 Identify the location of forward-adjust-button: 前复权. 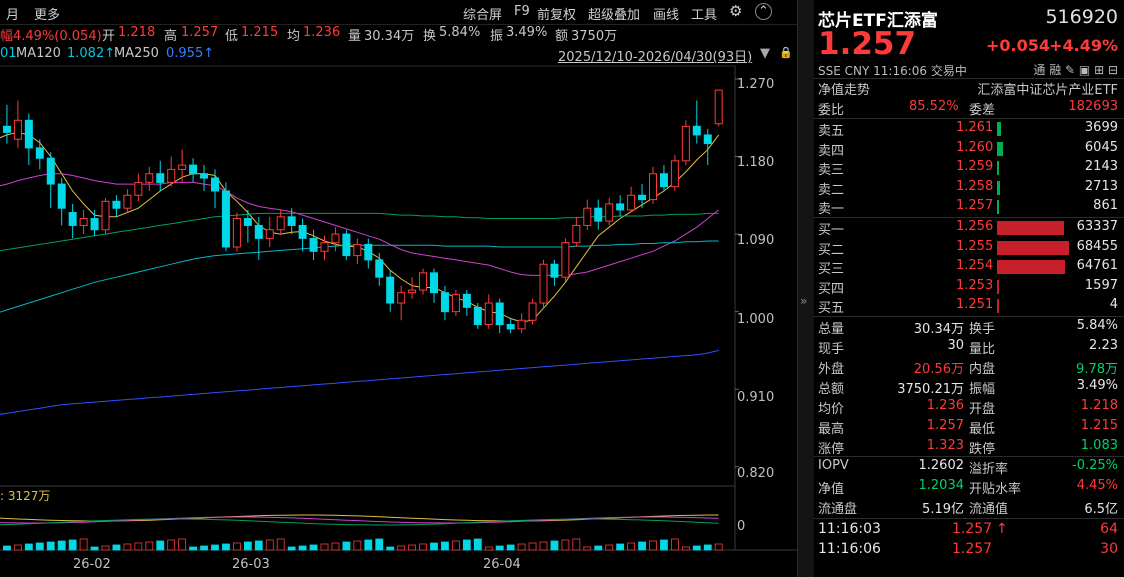
(557, 15).